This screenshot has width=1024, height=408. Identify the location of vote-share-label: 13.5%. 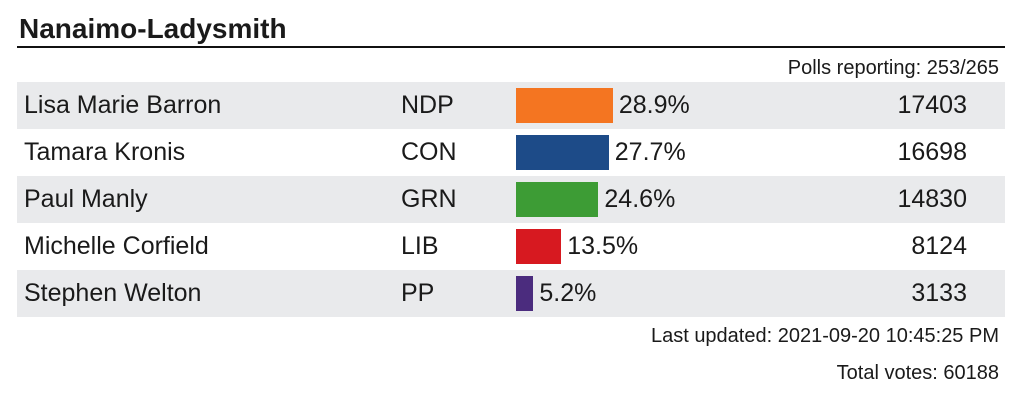
(603, 246).